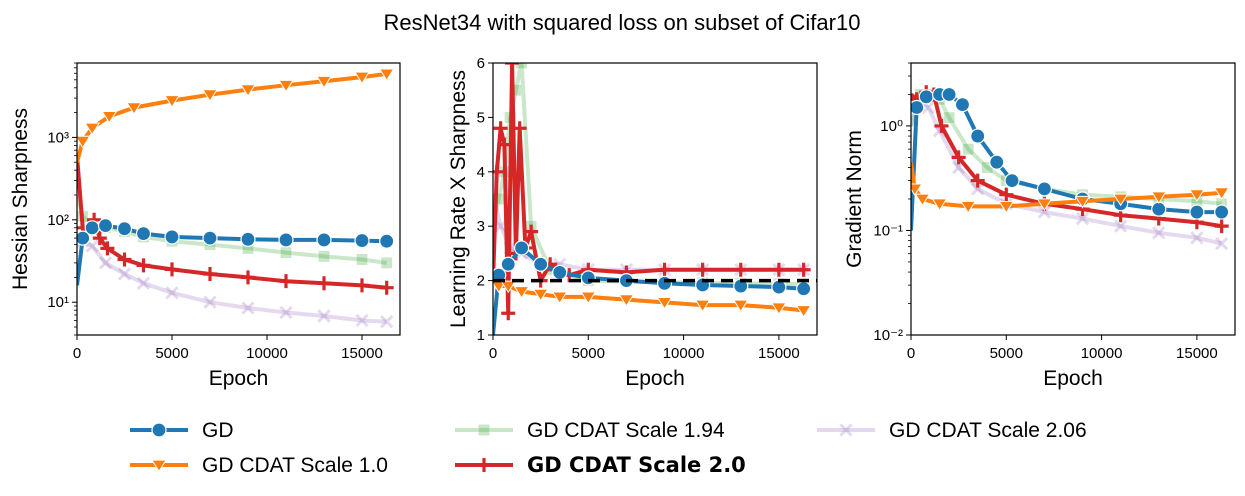 The width and height of the screenshot is (1245, 496). I want to click on series-gd, so click(236, 252).